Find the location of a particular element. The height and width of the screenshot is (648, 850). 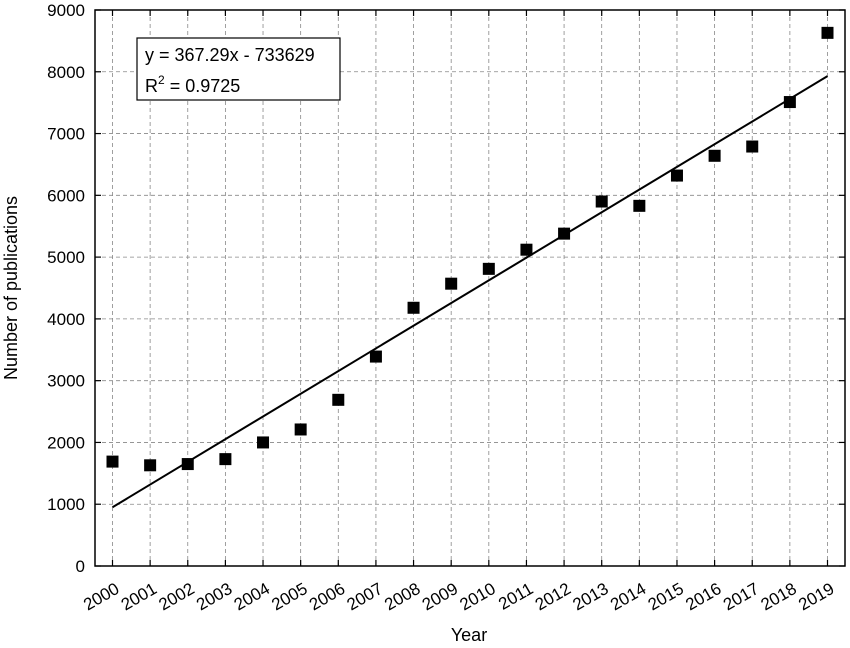

x-axis-title: Year is located at coordinates (469, 635).